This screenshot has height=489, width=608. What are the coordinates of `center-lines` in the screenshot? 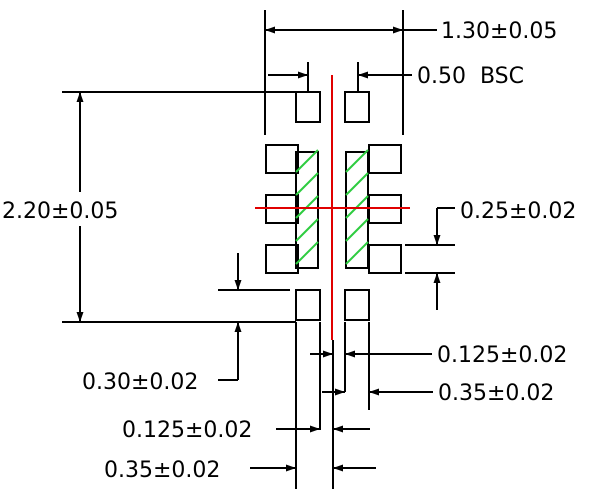 It's located at (332, 207).